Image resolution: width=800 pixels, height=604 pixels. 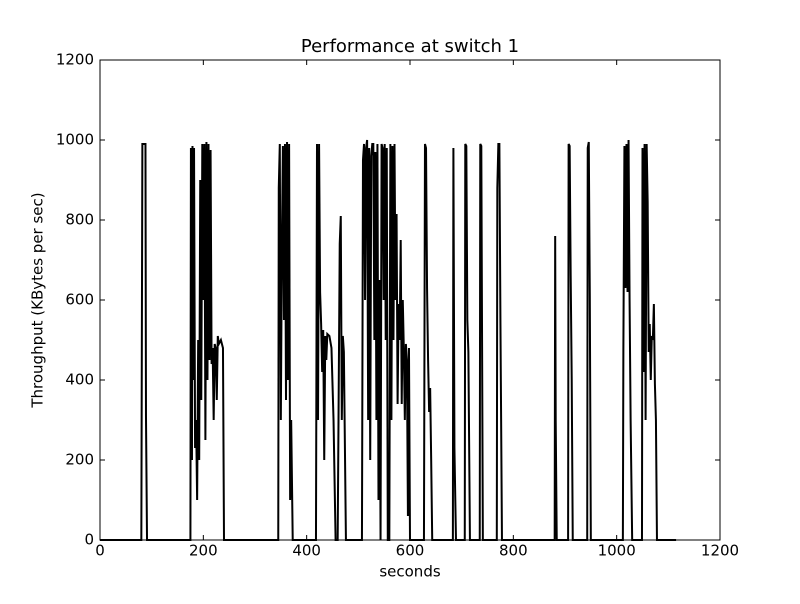 I want to click on y-tick-label: 0, so click(x=89, y=540).